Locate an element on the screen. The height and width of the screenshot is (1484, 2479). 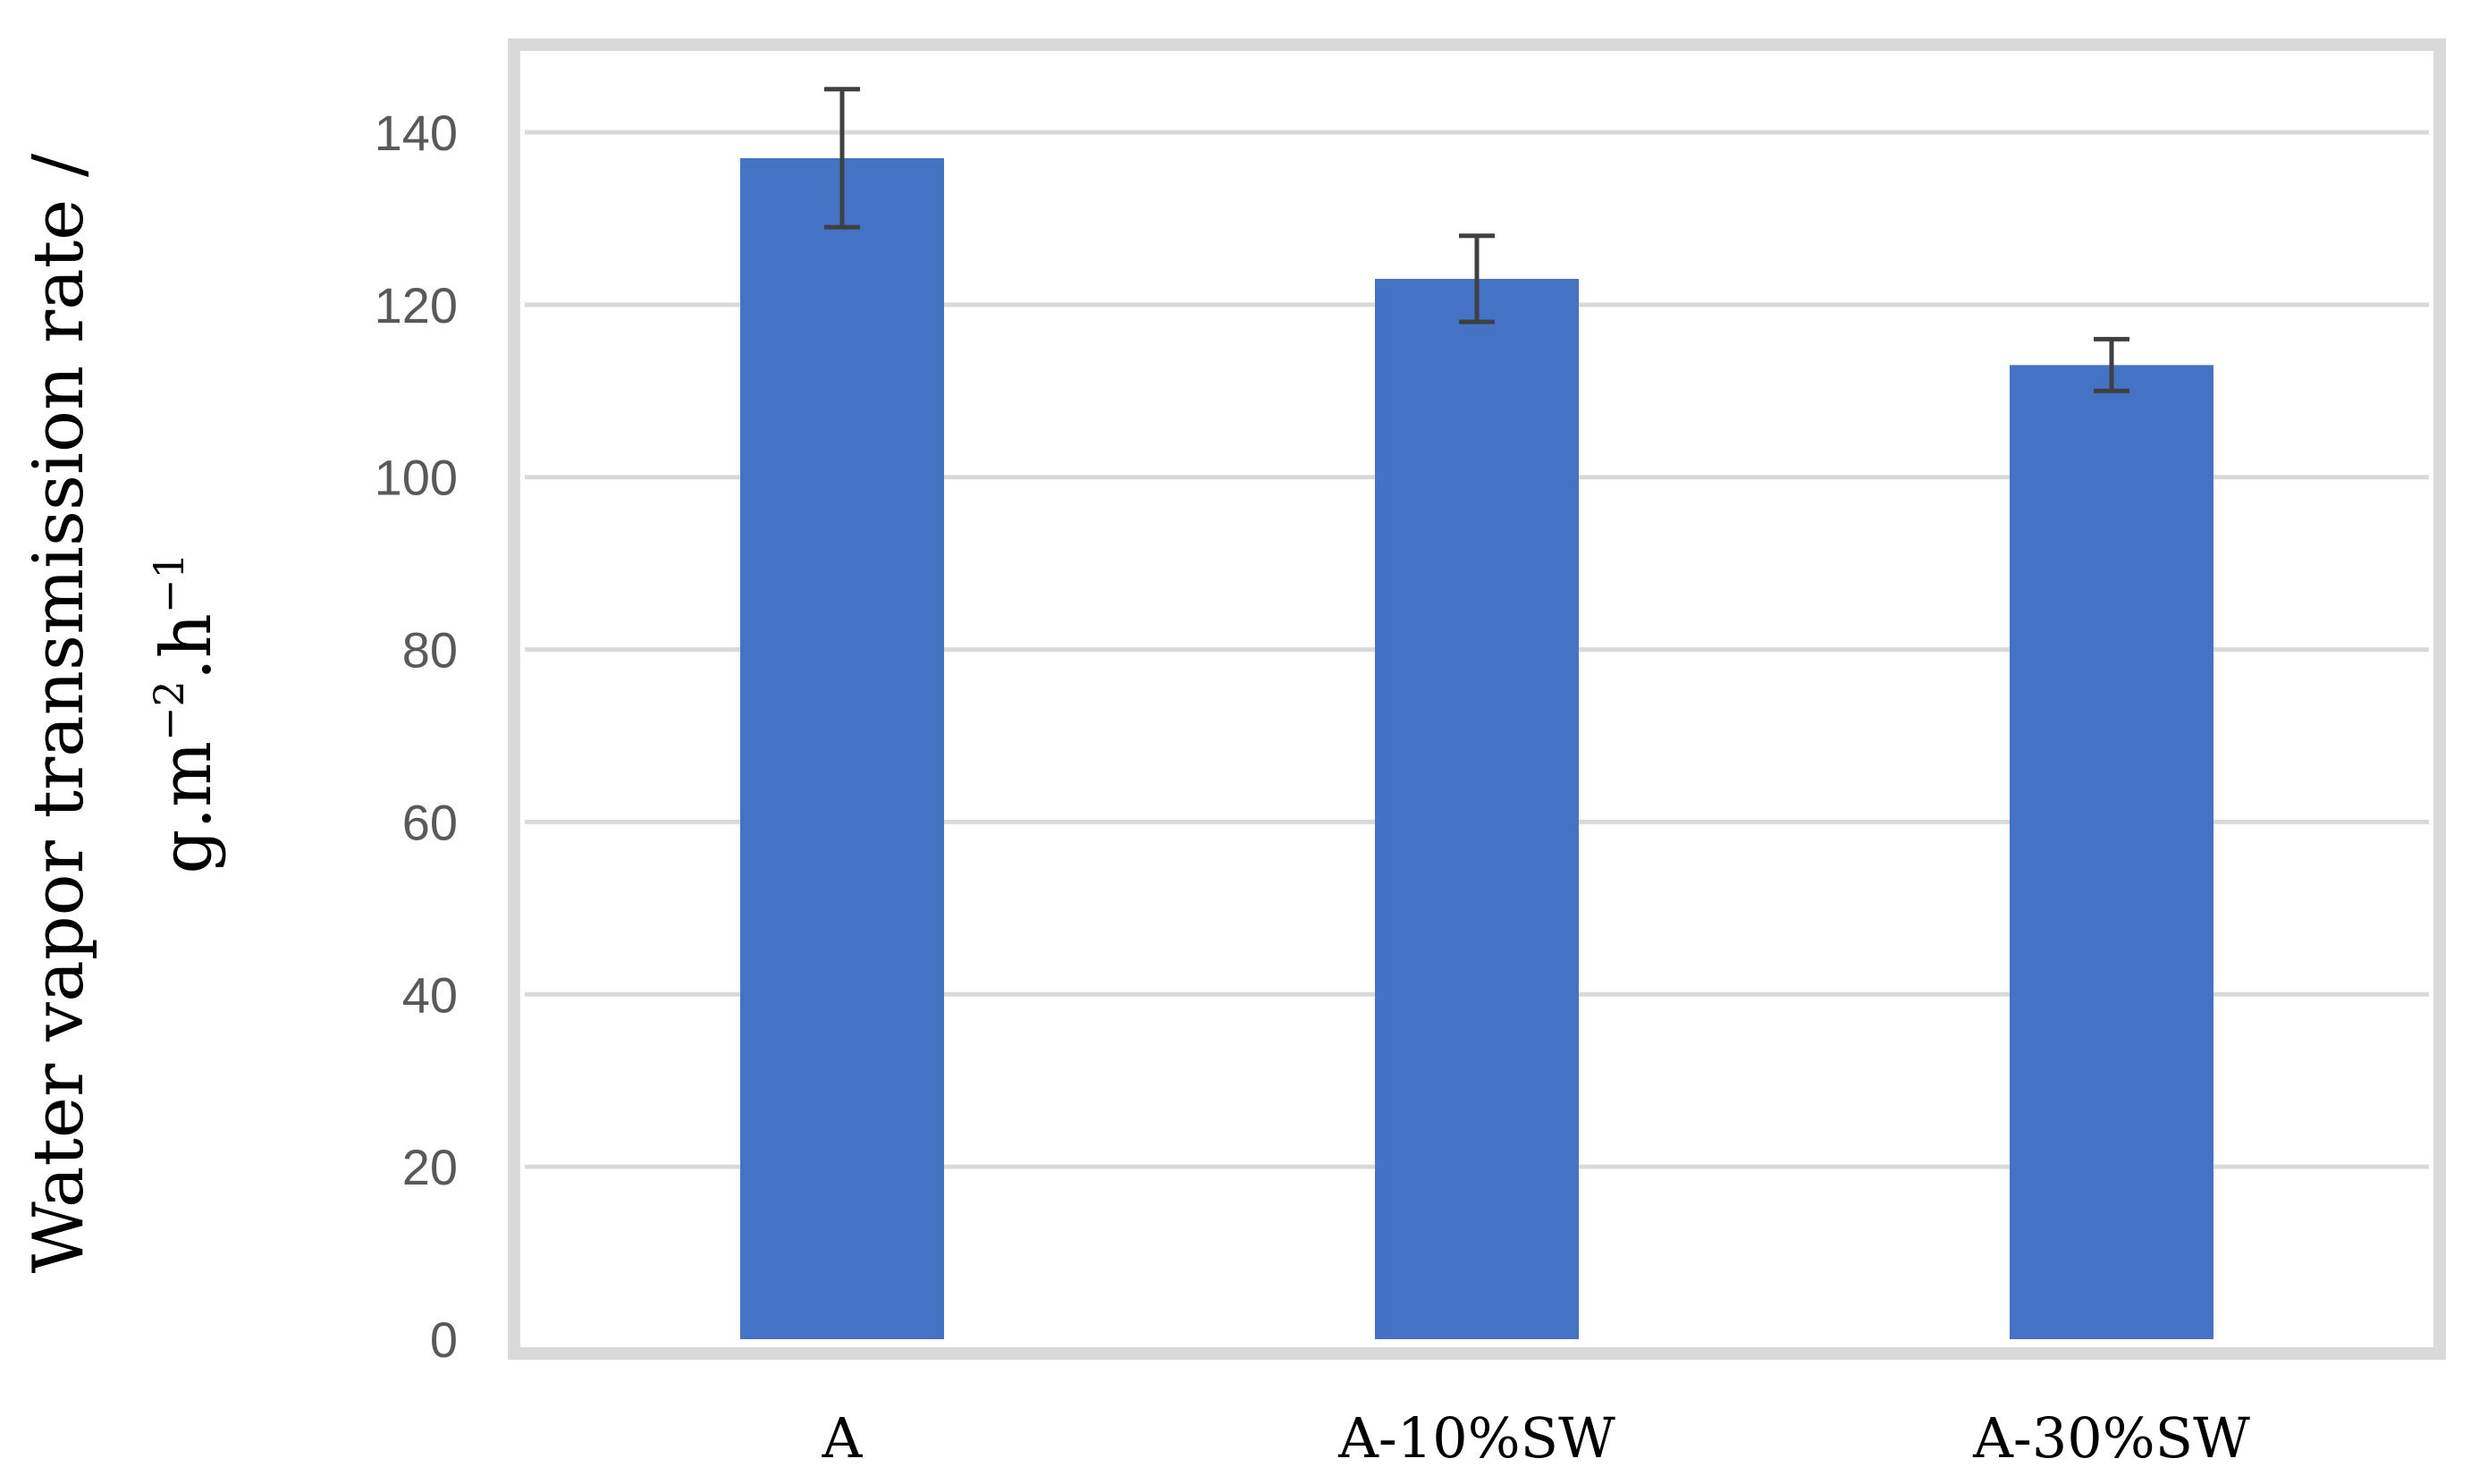
y-tick-label-80: 80 is located at coordinates (430, 650).